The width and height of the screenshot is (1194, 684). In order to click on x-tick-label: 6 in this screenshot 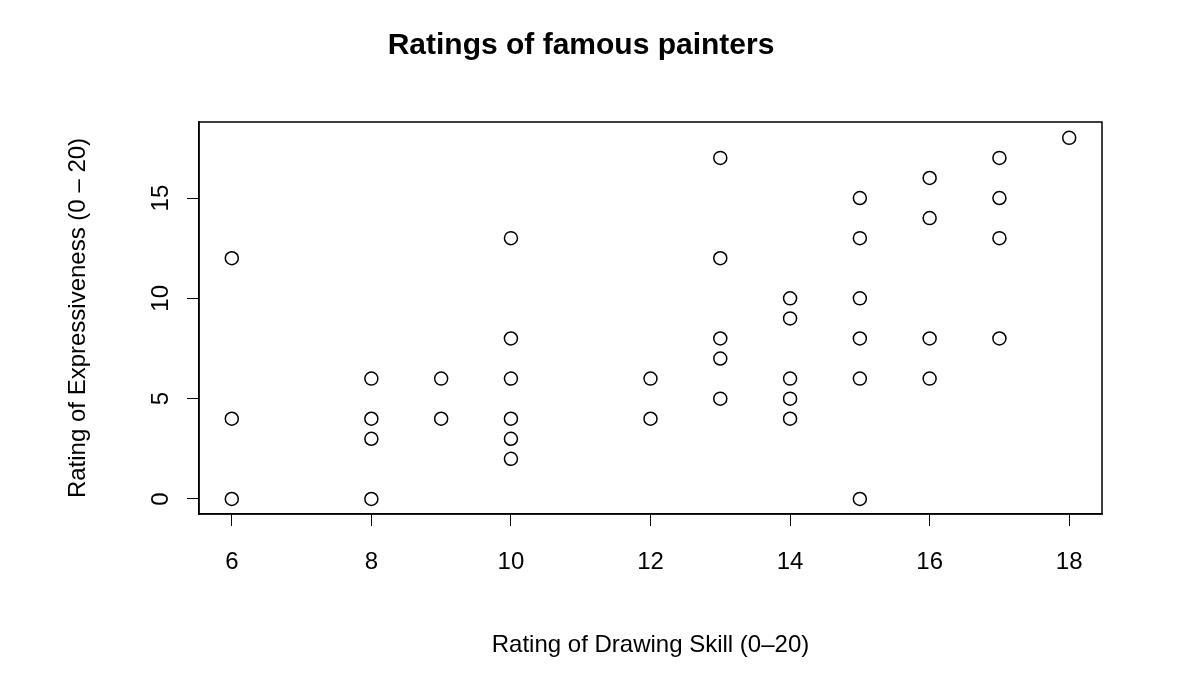, I will do `click(232, 561)`.